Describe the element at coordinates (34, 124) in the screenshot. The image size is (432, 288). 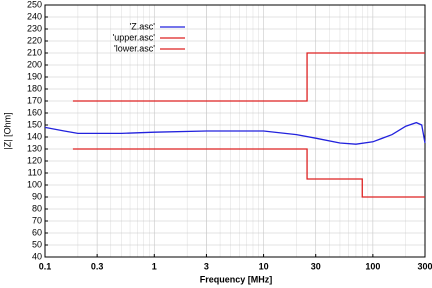
I see `y-tick-label: 150` at that location.